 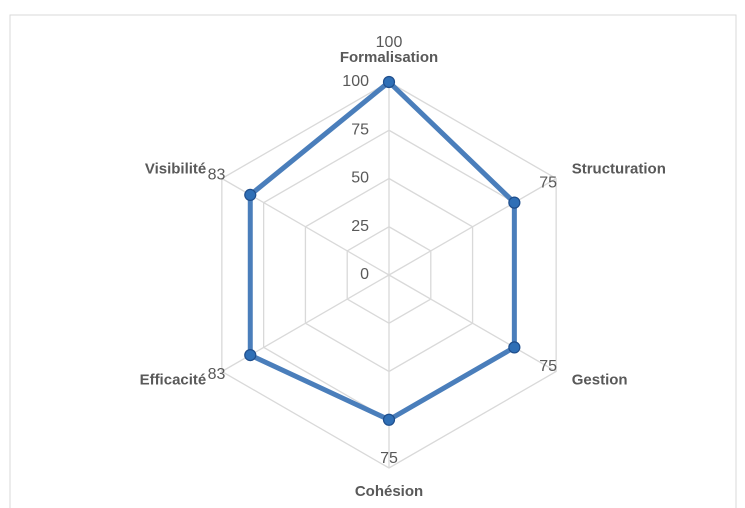 What do you see at coordinates (364, 274) in the screenshot?
I see `tick-label: 0` at bounding box center [364, 274].